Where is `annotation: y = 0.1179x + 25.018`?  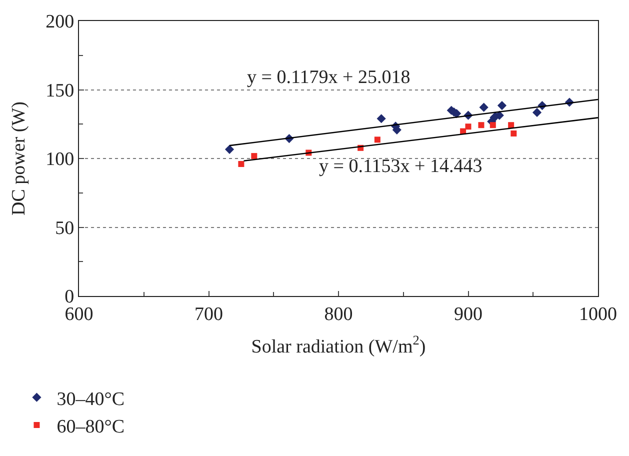 annotation: y = 0.1179x + 25.018 is located at coordinates (328, 77).